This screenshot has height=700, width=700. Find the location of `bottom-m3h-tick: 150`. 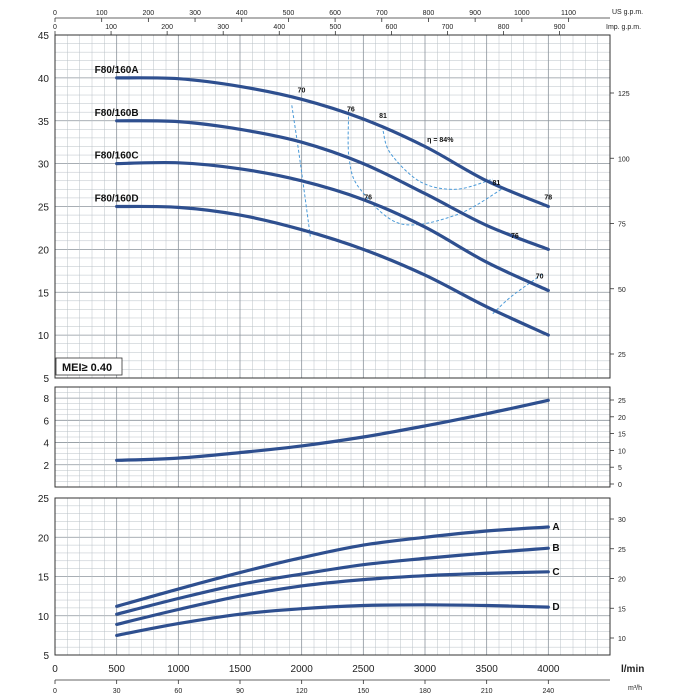

bottom-m3h-tick: 150 is located at coordinates (363, 691).